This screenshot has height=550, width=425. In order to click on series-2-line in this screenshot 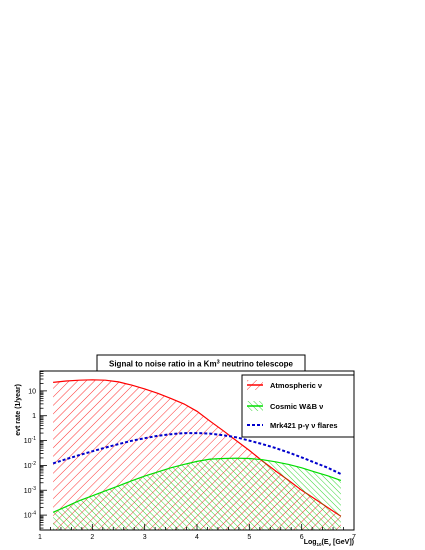, I will do `click(197, 453)`.